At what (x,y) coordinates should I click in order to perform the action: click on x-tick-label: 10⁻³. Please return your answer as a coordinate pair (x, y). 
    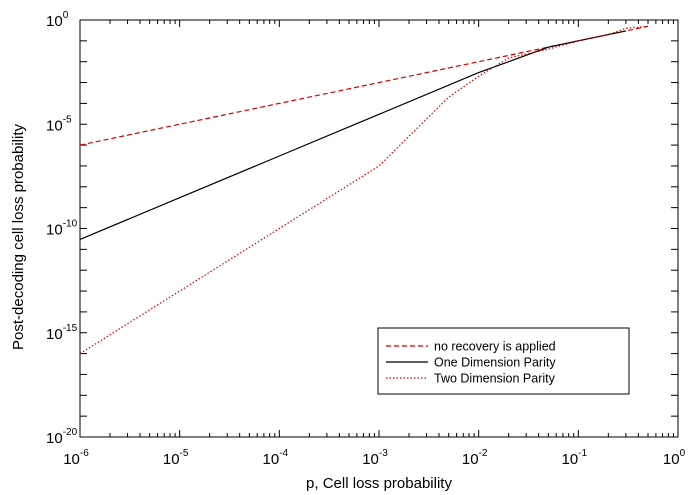
    Looking at the image, I should click on (375, 458).